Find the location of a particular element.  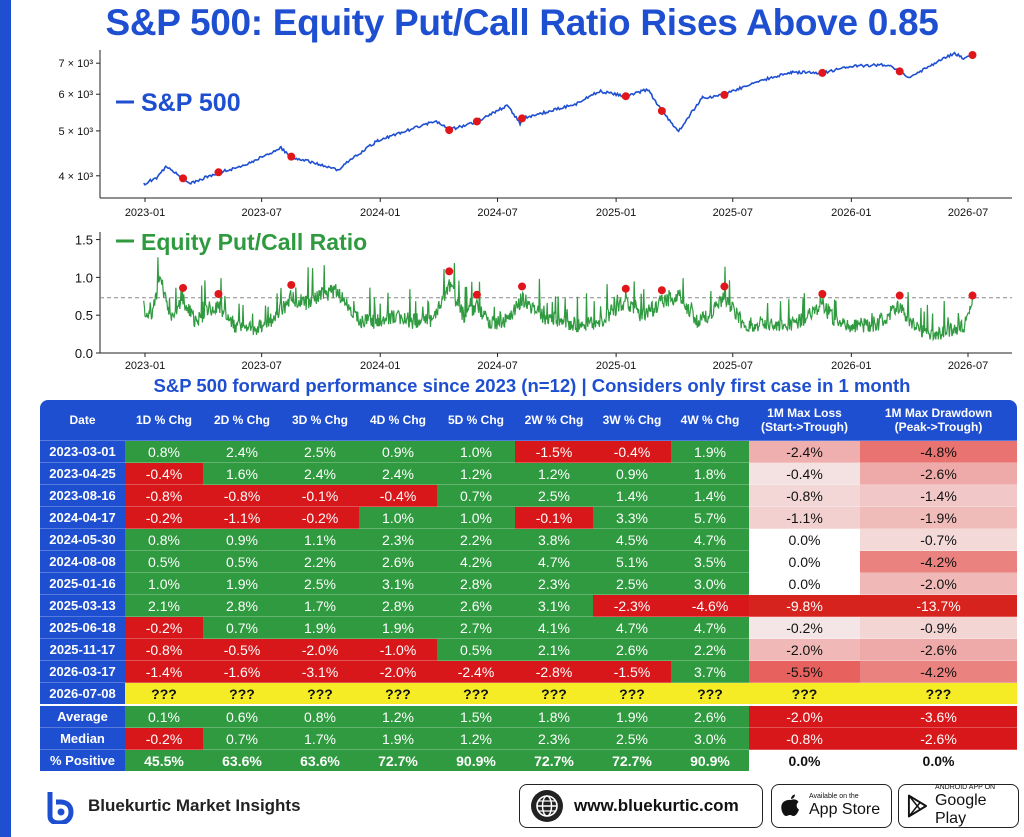

sp500-y-tick-label: 5 × 10³ is located at coordinates (75, 132).